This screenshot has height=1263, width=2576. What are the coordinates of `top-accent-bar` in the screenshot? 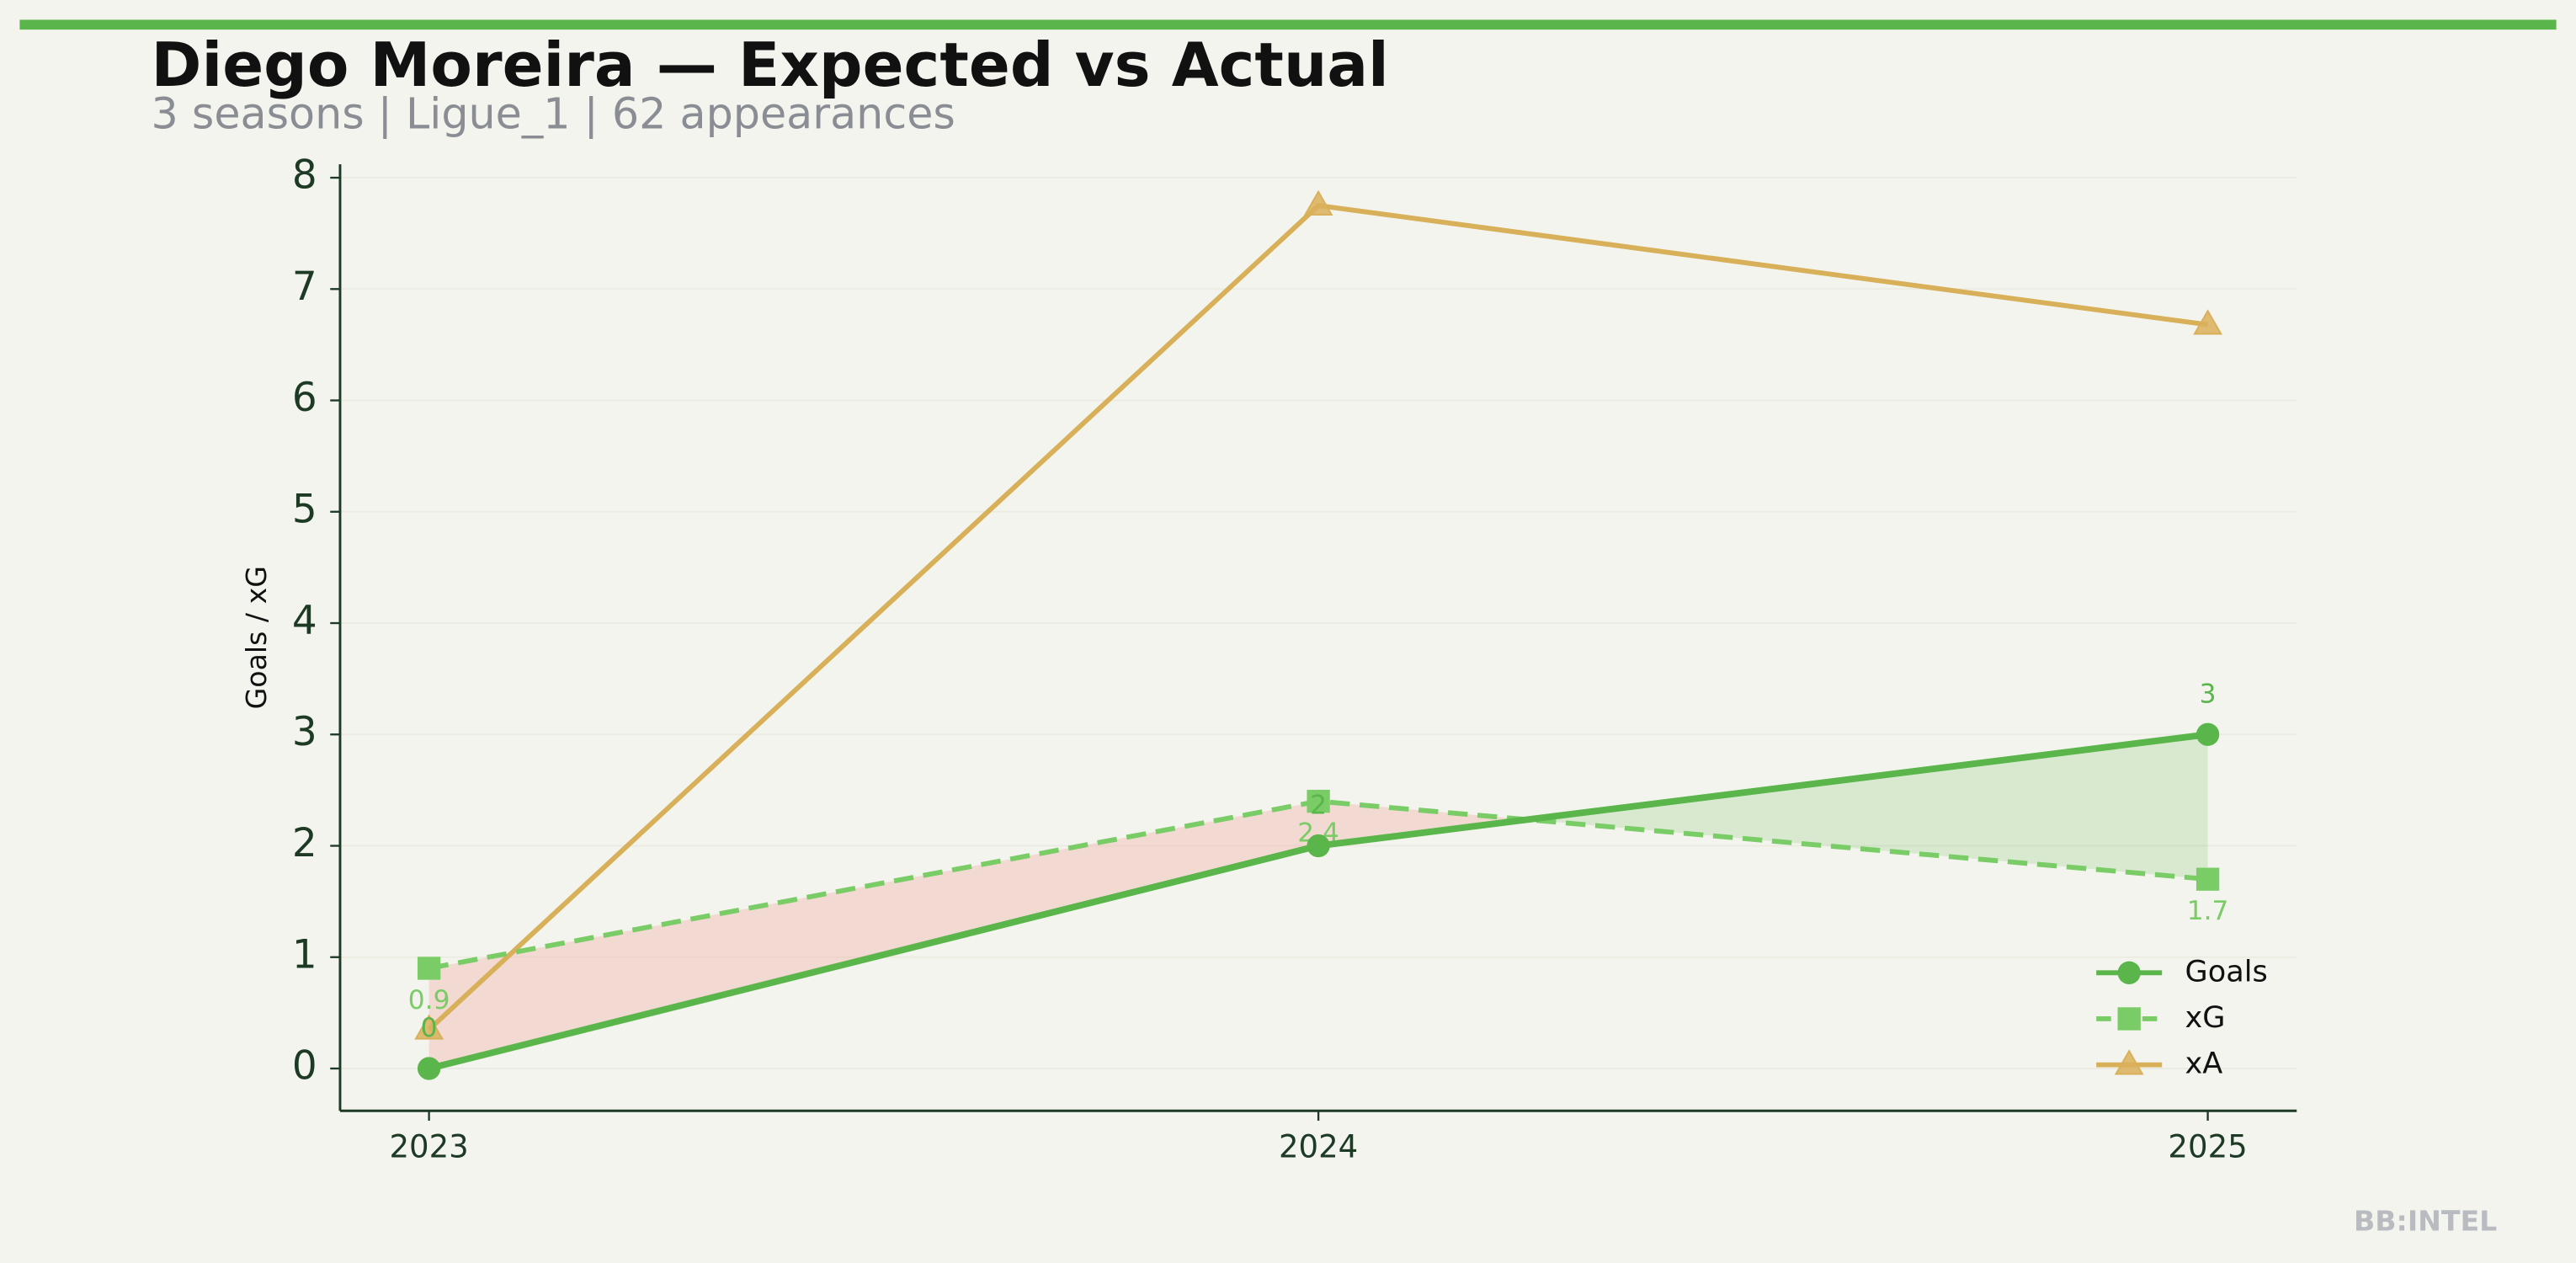 It's located at (1288, 24).